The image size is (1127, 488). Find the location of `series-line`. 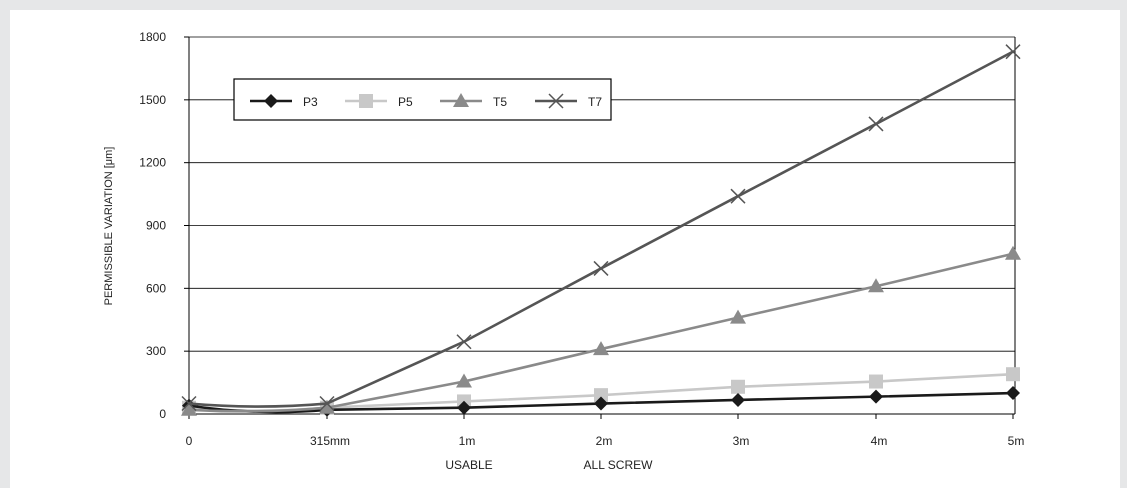

series-line is located at coordinates (601, 402).